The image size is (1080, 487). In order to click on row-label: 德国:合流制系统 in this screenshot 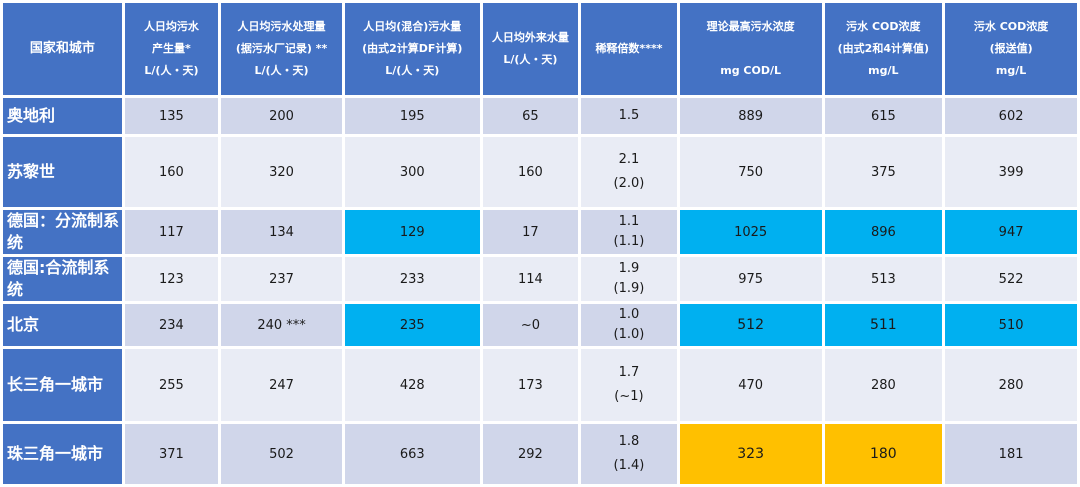, I will do `click(62, 279)`.